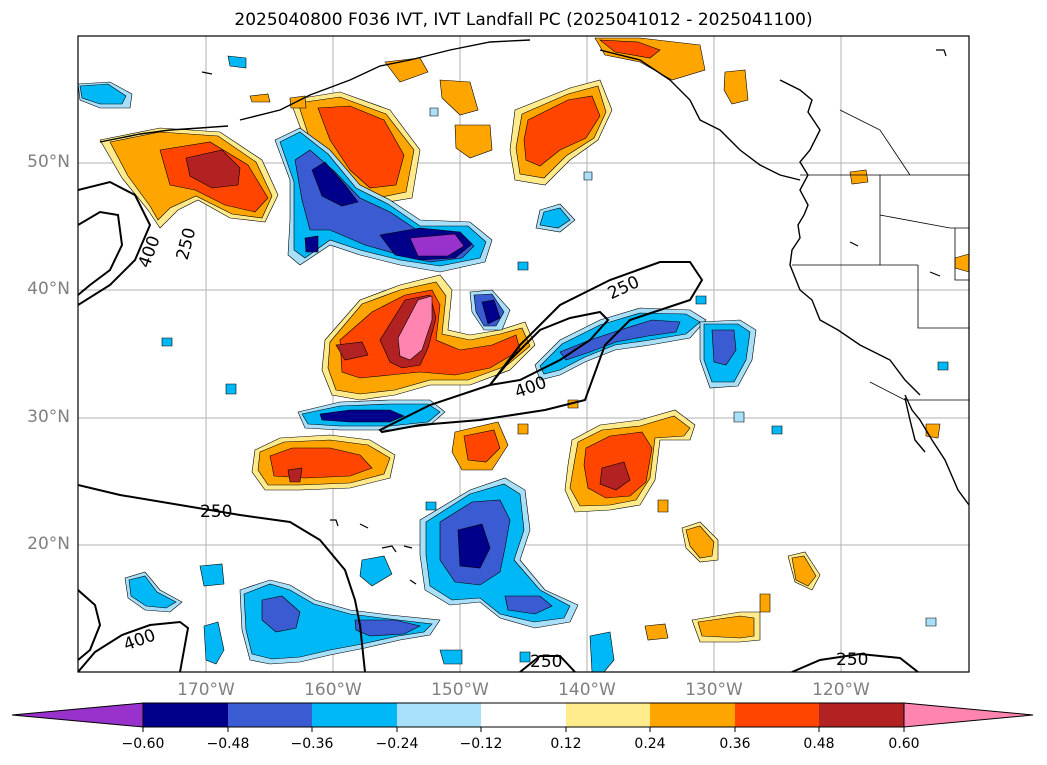 This screenshot has height=765, width=1047. Describe the element at coordinates (48, 417) in the screenshot. I see `lat-label: 30°N` at that location.